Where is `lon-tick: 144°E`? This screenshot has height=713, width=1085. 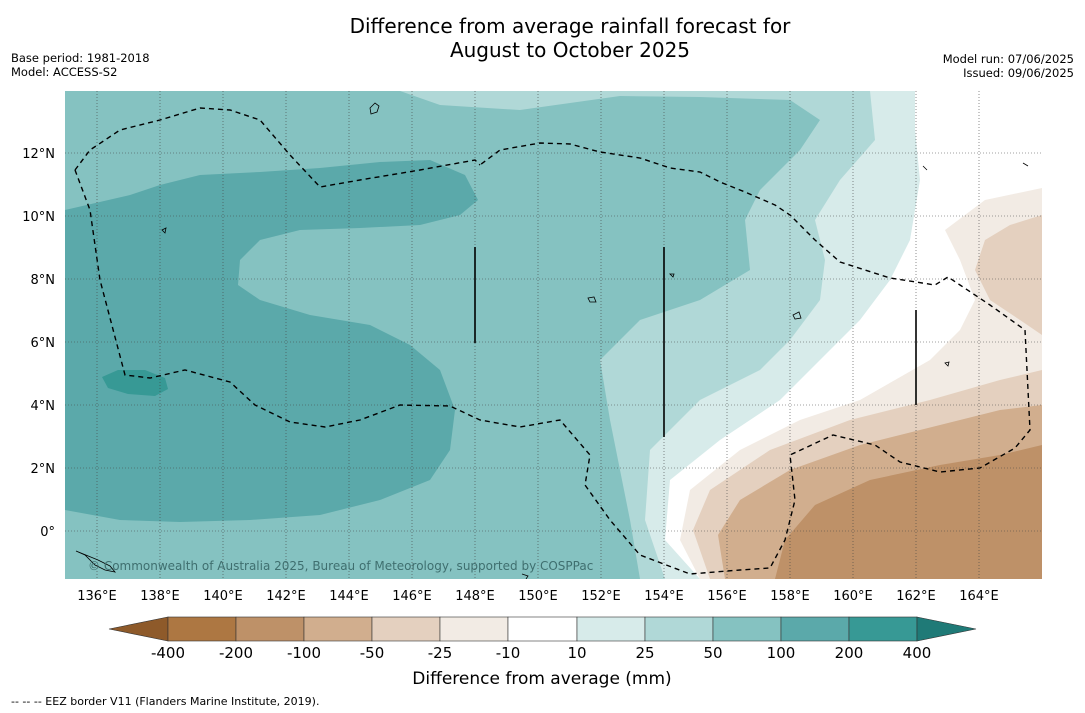 lon-tick: 144°E is located at coordinates (349, 596).